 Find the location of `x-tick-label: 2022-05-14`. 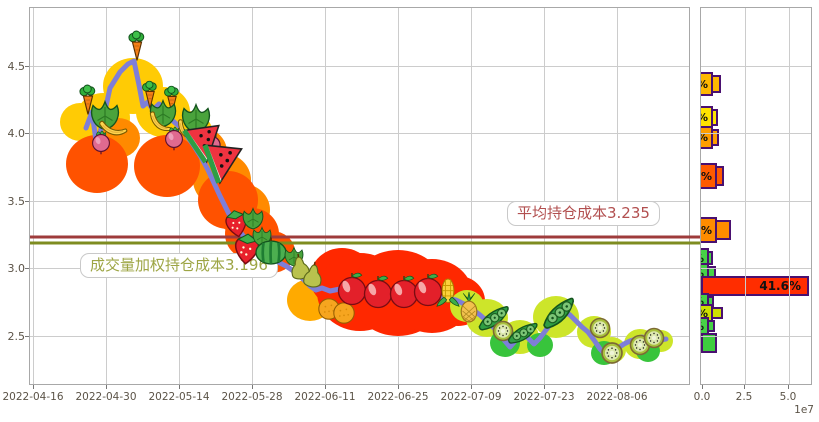

x-tick-label: 2022-05-14 is located at coordinates (179, 397).